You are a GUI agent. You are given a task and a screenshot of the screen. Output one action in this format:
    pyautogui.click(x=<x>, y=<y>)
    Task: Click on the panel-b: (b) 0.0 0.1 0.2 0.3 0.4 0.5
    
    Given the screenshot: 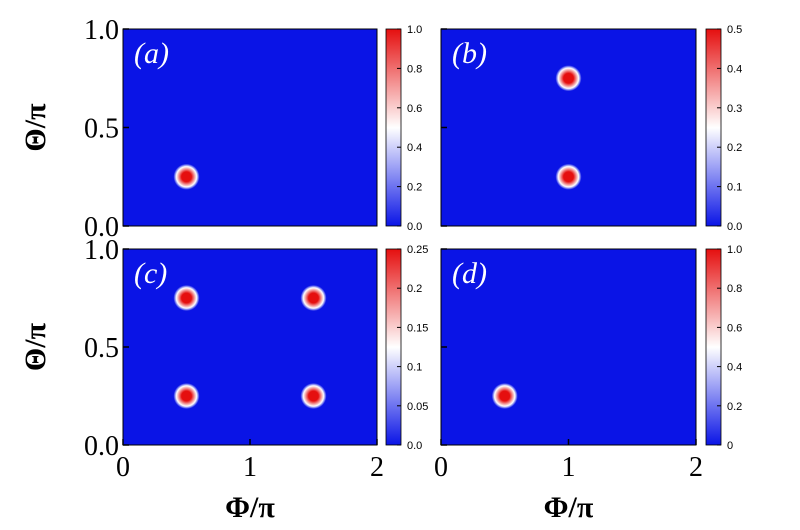 What is the action you would take?
    pyautogui.click(x=591, y=128)
    